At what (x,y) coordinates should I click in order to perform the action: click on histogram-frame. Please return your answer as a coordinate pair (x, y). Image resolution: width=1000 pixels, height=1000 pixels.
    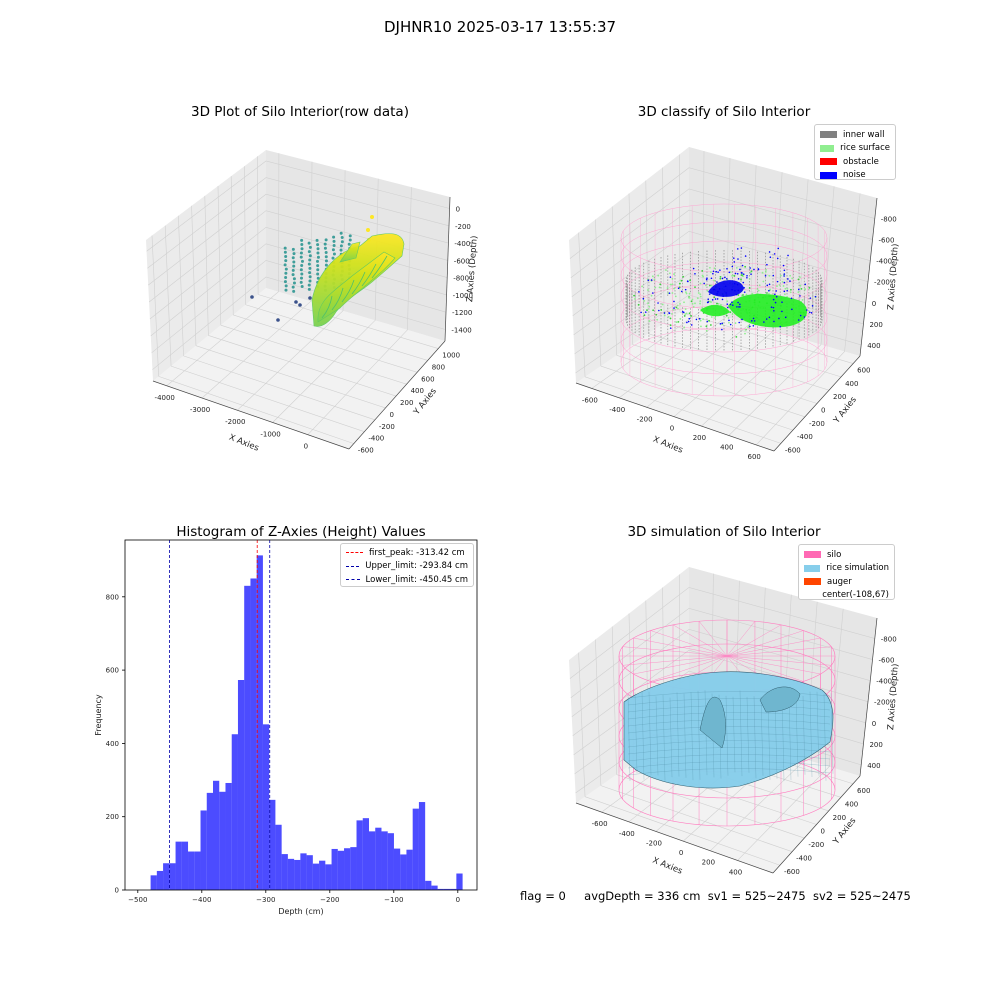
    Looking at the image, I should click on (301, 715).